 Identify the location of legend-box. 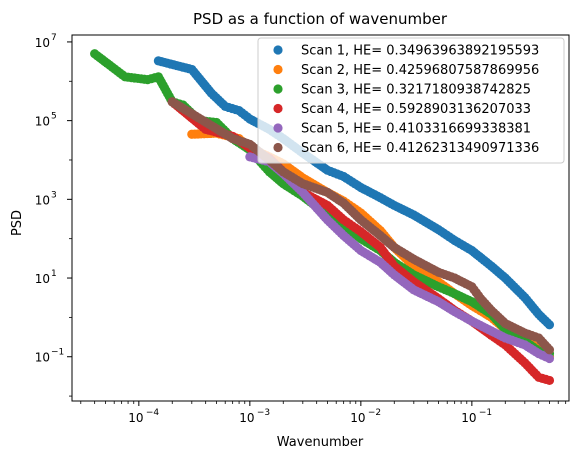
(411, 100).